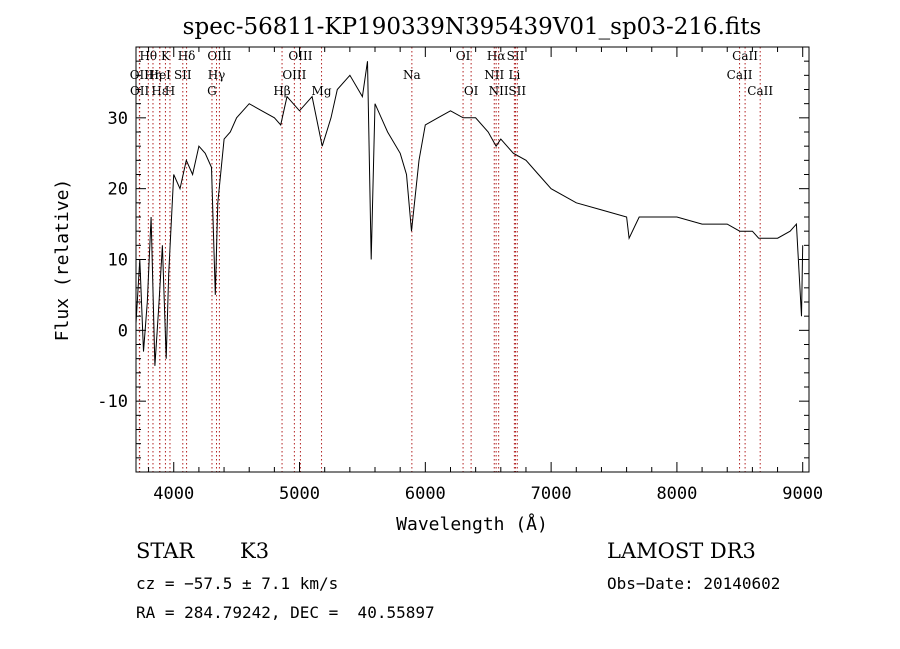  Describe the element at coordinates (118, 261) in the screenshot. I see `y-tick-label: 10` at that location.